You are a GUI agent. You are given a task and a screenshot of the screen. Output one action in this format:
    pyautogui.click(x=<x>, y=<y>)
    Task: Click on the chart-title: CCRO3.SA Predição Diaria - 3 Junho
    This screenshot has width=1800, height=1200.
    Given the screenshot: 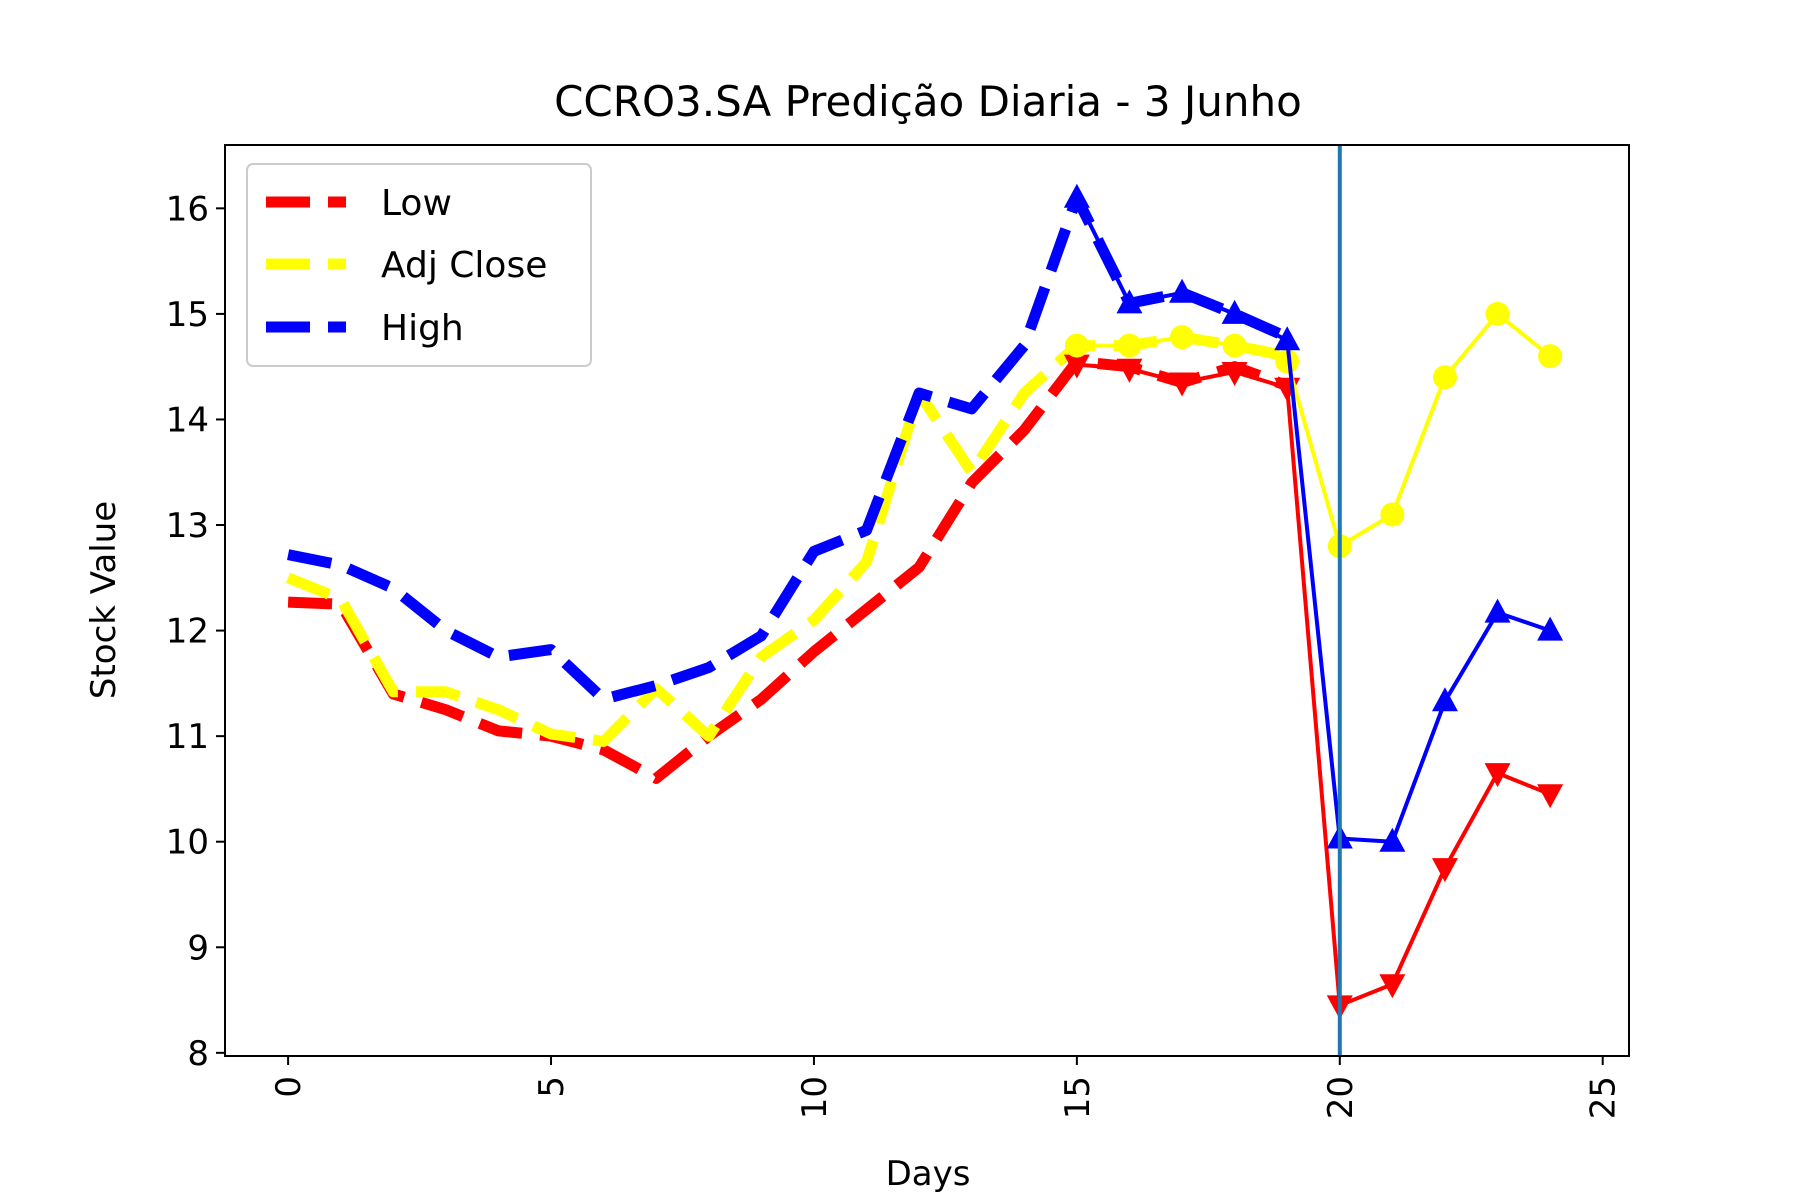 What is the action you would take?
    pyautogui.click(x=928, y=101)
    